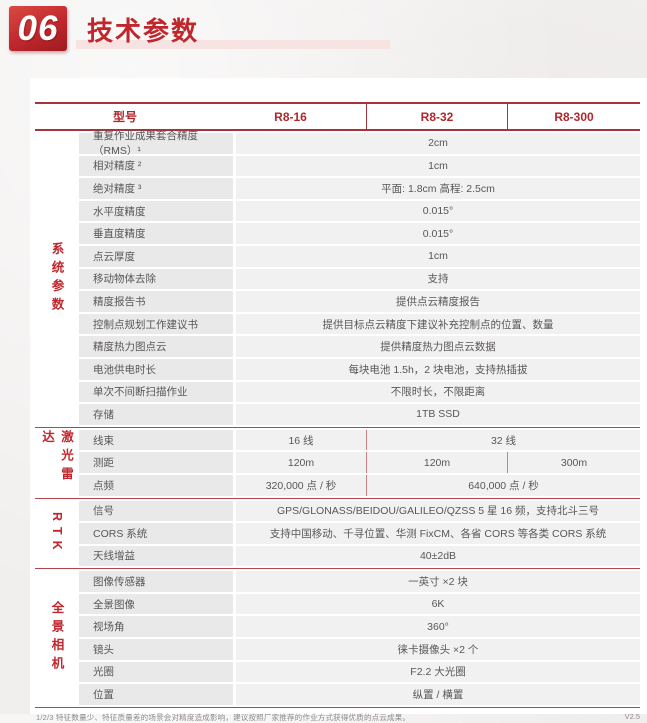 This screenshot has width=647, height=723. What do you see at coordinates (157, 233) in the screenshot?
I see `param-label: 垂直度精度` at bounding box center [157, 233].